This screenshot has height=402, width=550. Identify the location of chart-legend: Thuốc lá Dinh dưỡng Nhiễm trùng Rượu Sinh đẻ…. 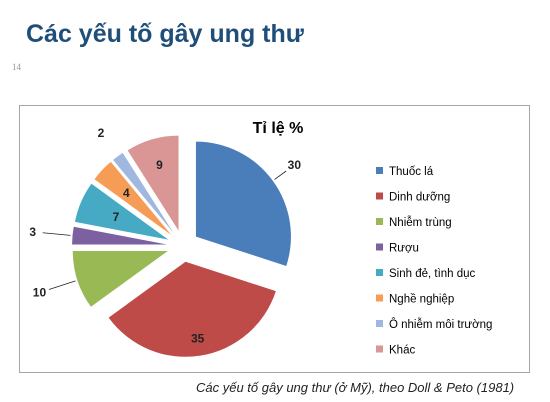
(434, 261).